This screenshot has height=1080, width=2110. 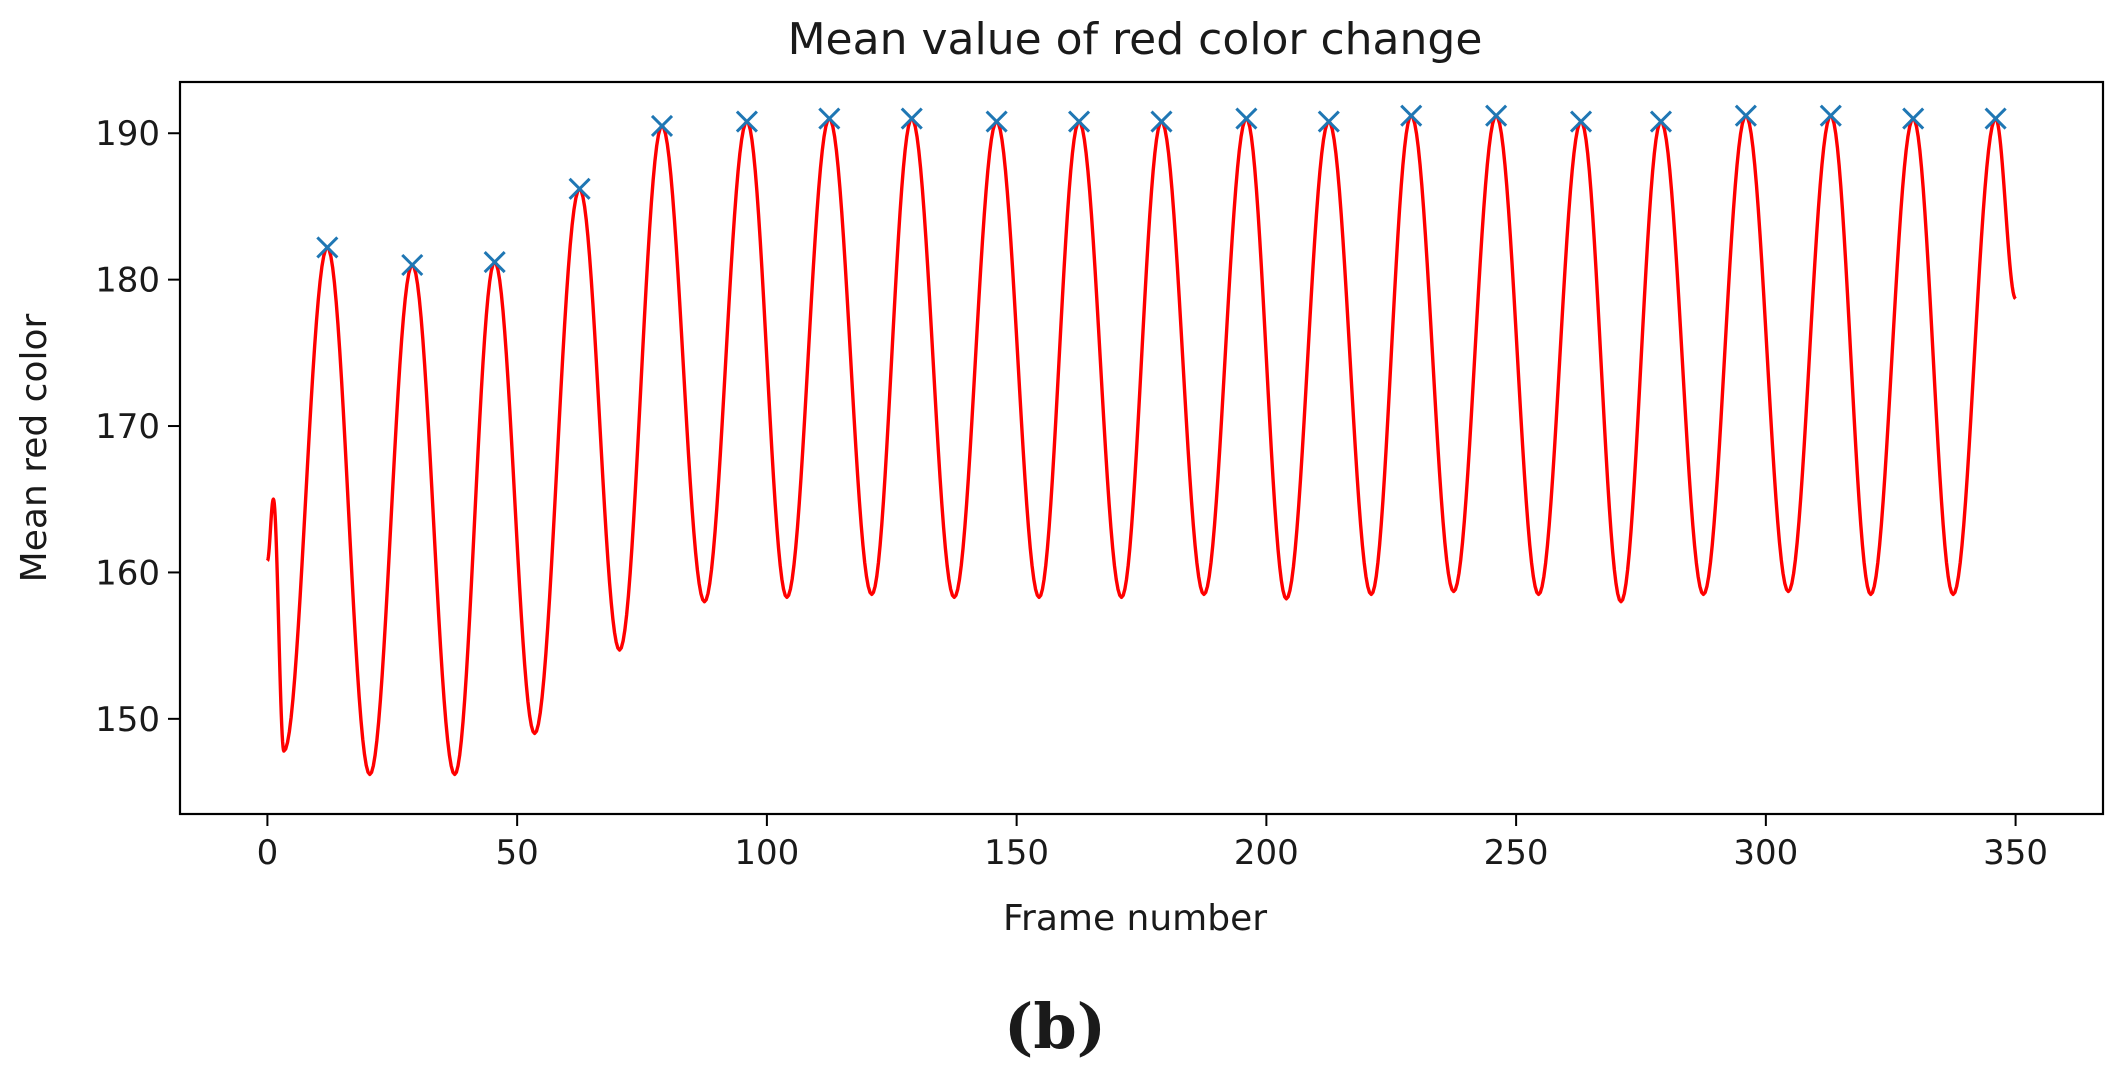 What do you see at coordinates (1516, 853) in the screenshot?
I see `x-tick-label: 250` at bounding box center [1516, 853].